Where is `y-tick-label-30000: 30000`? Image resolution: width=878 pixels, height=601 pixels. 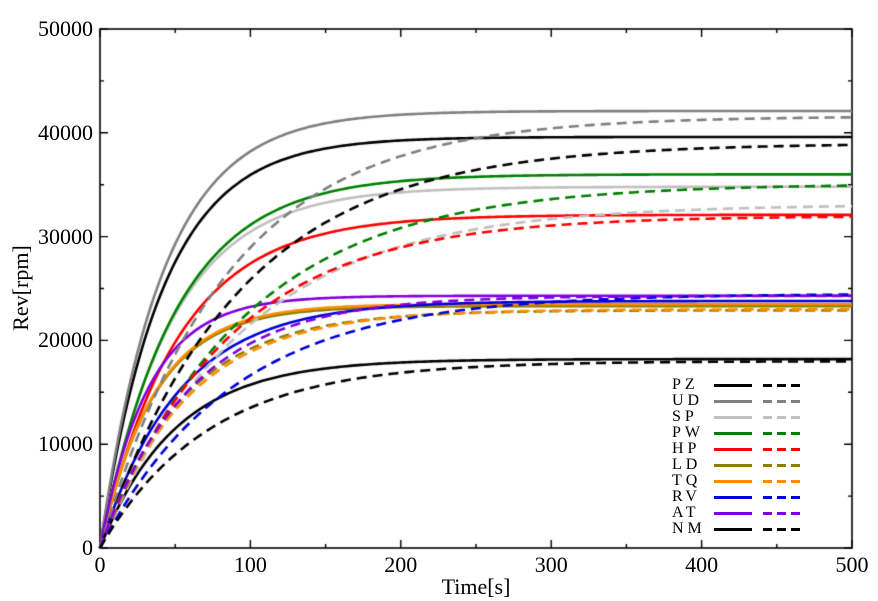
y-tick-label-30000: 30000 is located at coordinates (65, 236).